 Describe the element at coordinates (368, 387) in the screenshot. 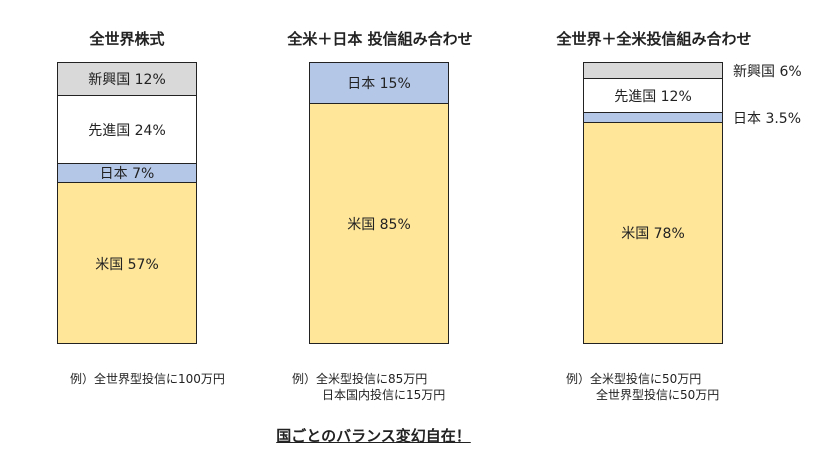

I see `example-note: 例）全米型投信に85万円日本国内投信に15万円` at that location.